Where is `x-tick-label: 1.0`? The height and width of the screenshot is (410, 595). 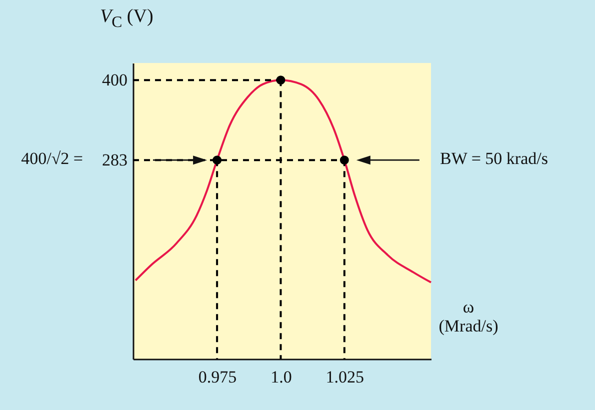 x-tick-label: 1.0 is located at coordinates (281, 377).